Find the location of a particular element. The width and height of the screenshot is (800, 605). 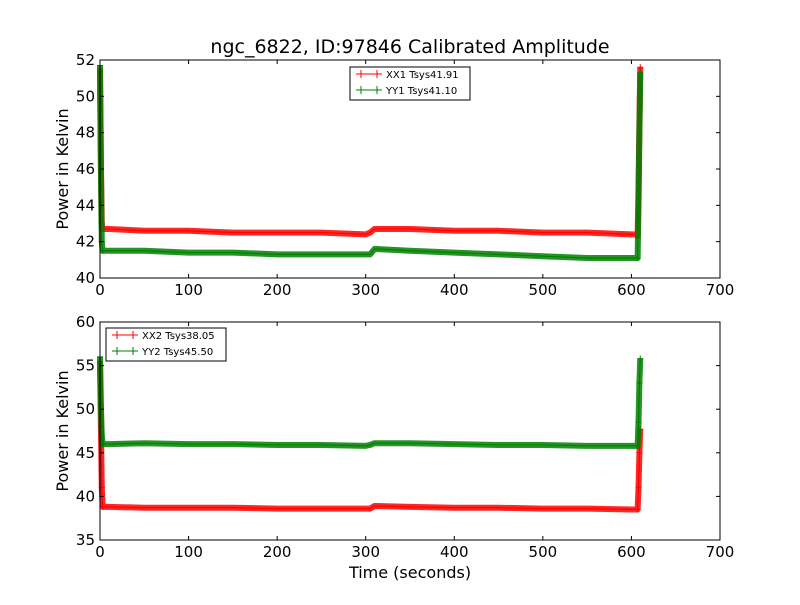

legend-label-yy2: YY2 Tsys45.50 is located at coordinates (177, 352).